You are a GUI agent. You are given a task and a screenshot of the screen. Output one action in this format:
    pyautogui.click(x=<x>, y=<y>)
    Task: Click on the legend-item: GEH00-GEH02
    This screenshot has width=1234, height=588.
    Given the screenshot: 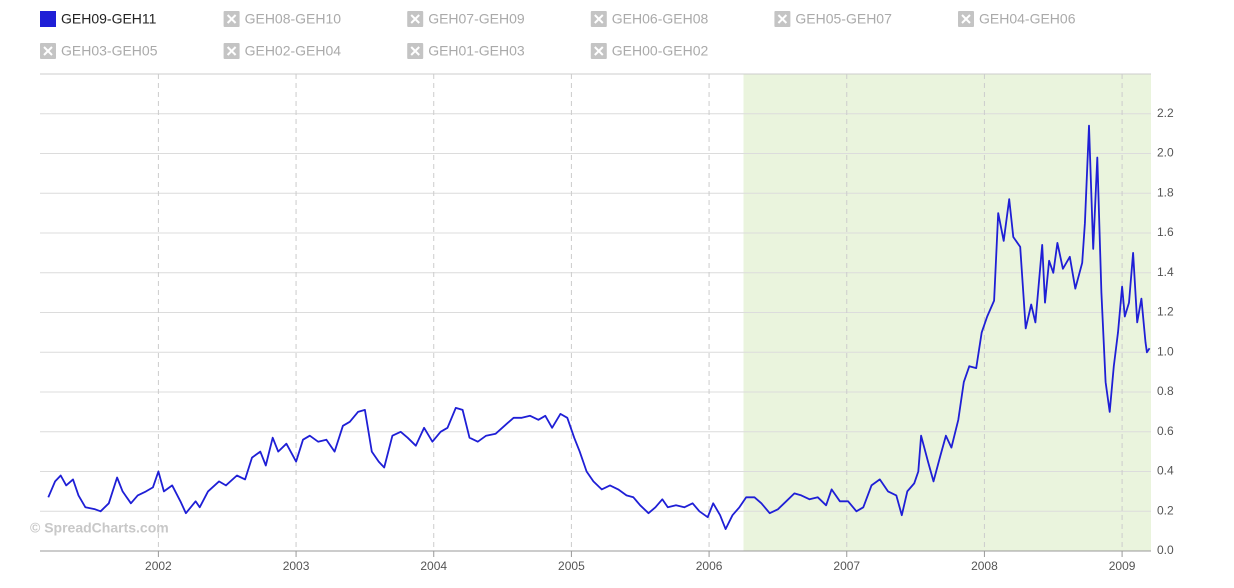 What is the action you would take?
    pyautogui.click(x=649, y=51)
    